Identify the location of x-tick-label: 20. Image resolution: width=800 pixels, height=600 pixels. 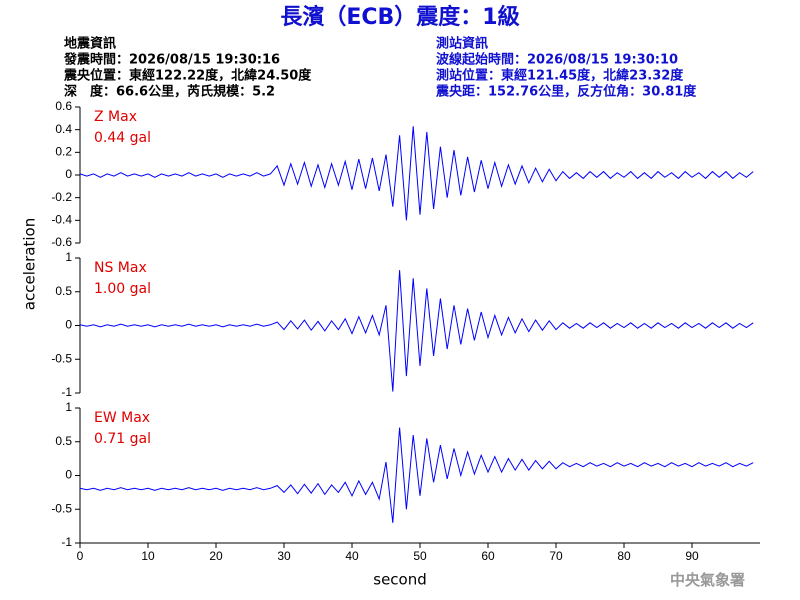
(216, 556).